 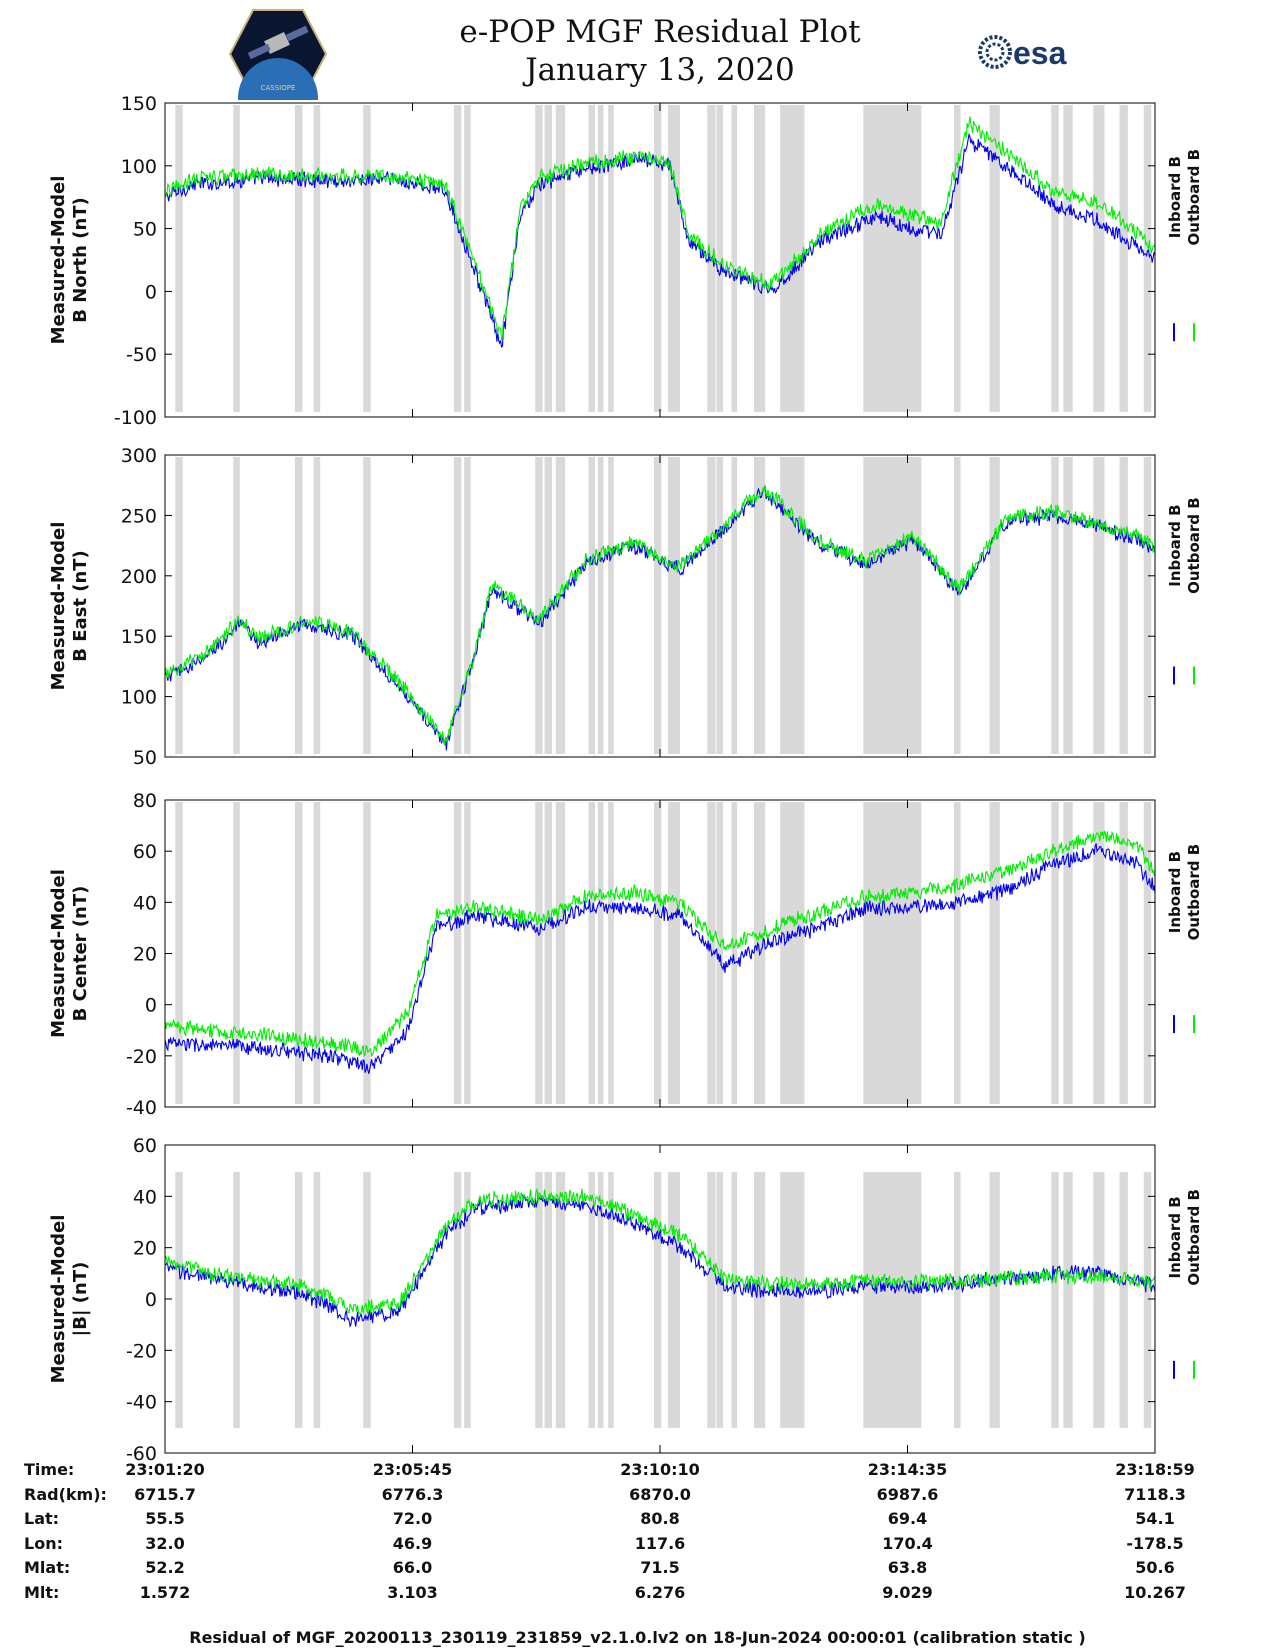 I want to click on orbit-row-label: Rad(km):, so click(x=65, y=1494).